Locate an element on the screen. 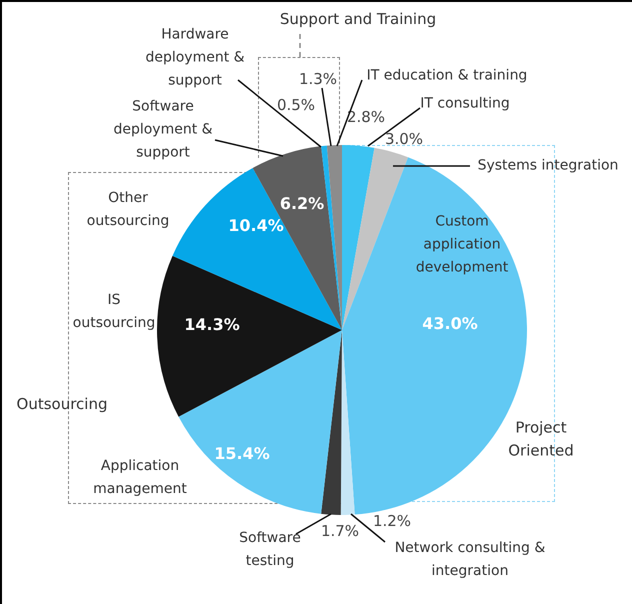  slice-label: IS outsourcing is located at coordinates (114, 312).